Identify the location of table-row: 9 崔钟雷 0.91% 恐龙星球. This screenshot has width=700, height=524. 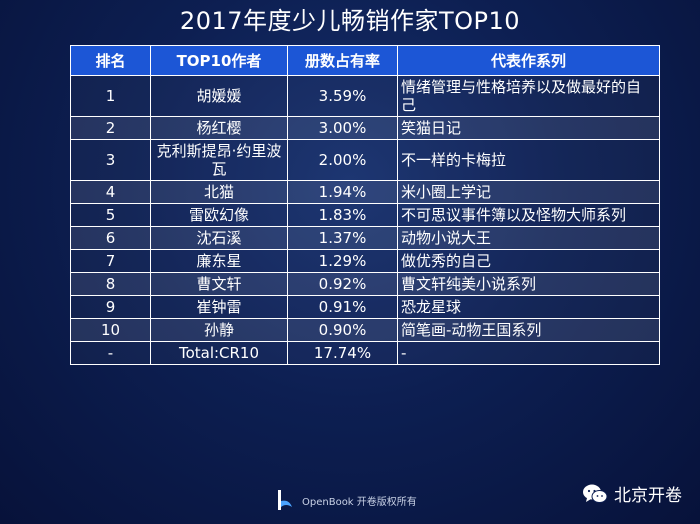
(365, 307).